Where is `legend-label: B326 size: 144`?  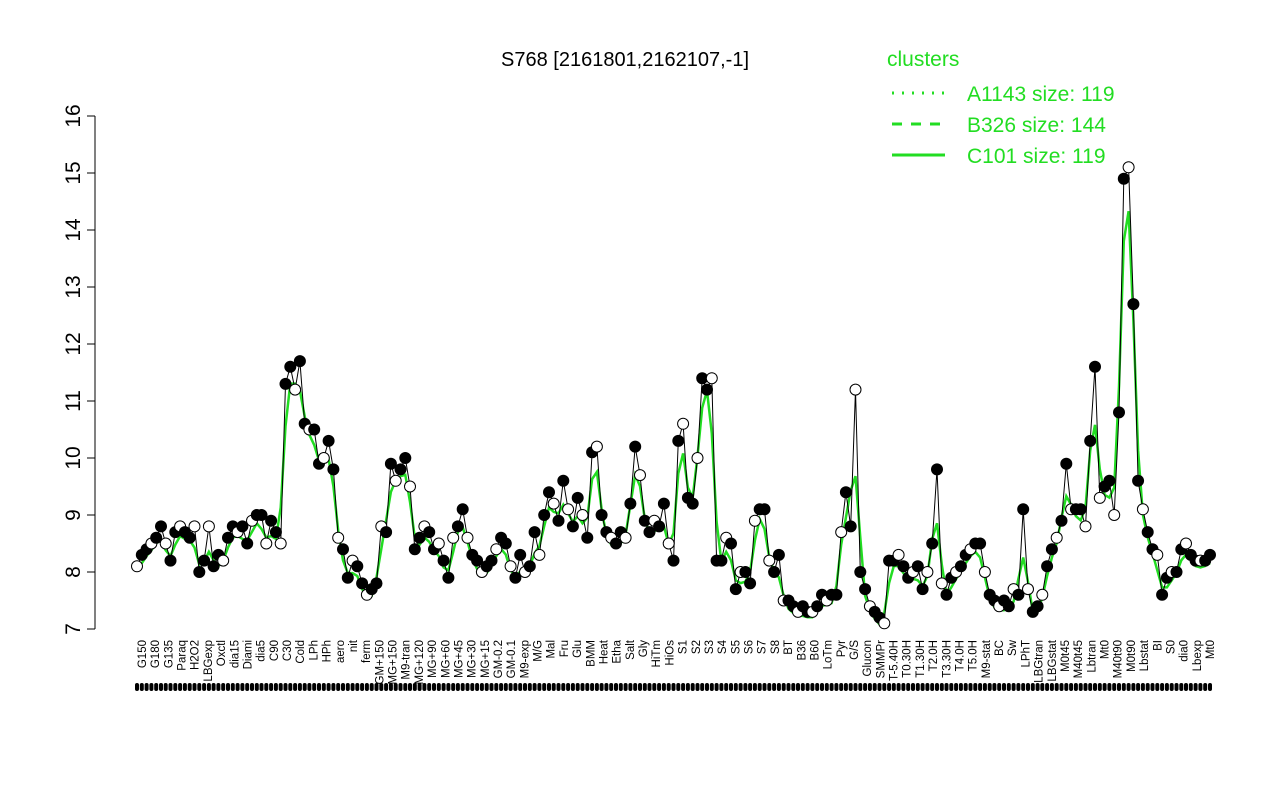 legend-label: B326 size: 144 is located at coordinates (1036, 125).